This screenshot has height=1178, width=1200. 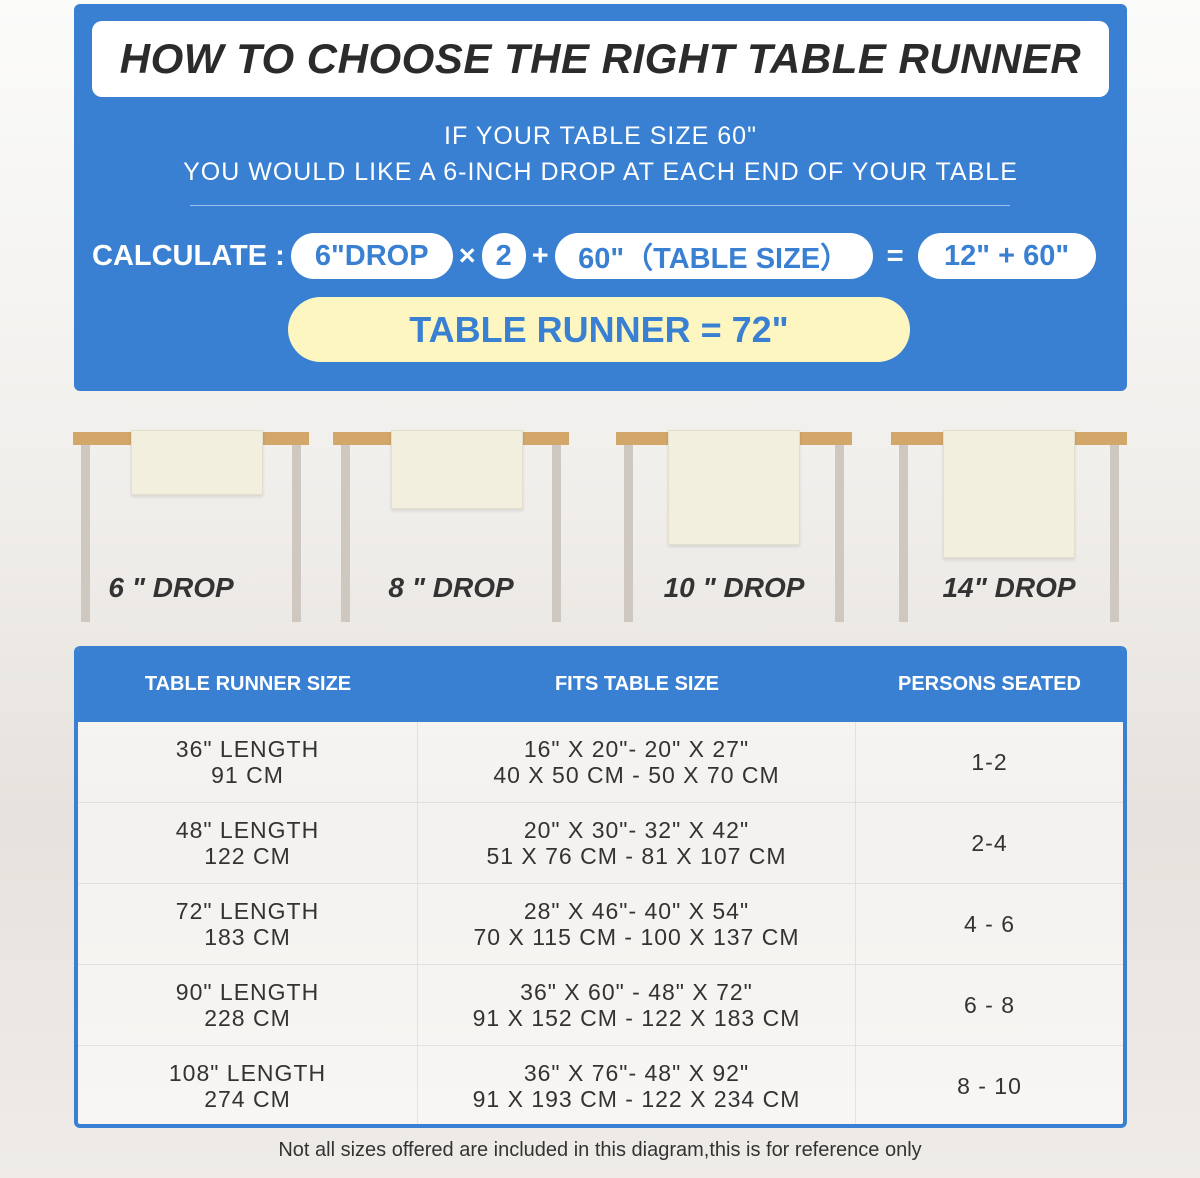 What do you see at coordinates (247, 1018) in the screenshot?
I see `length-cm: 228 CM` at bounding box center [247, 1018].